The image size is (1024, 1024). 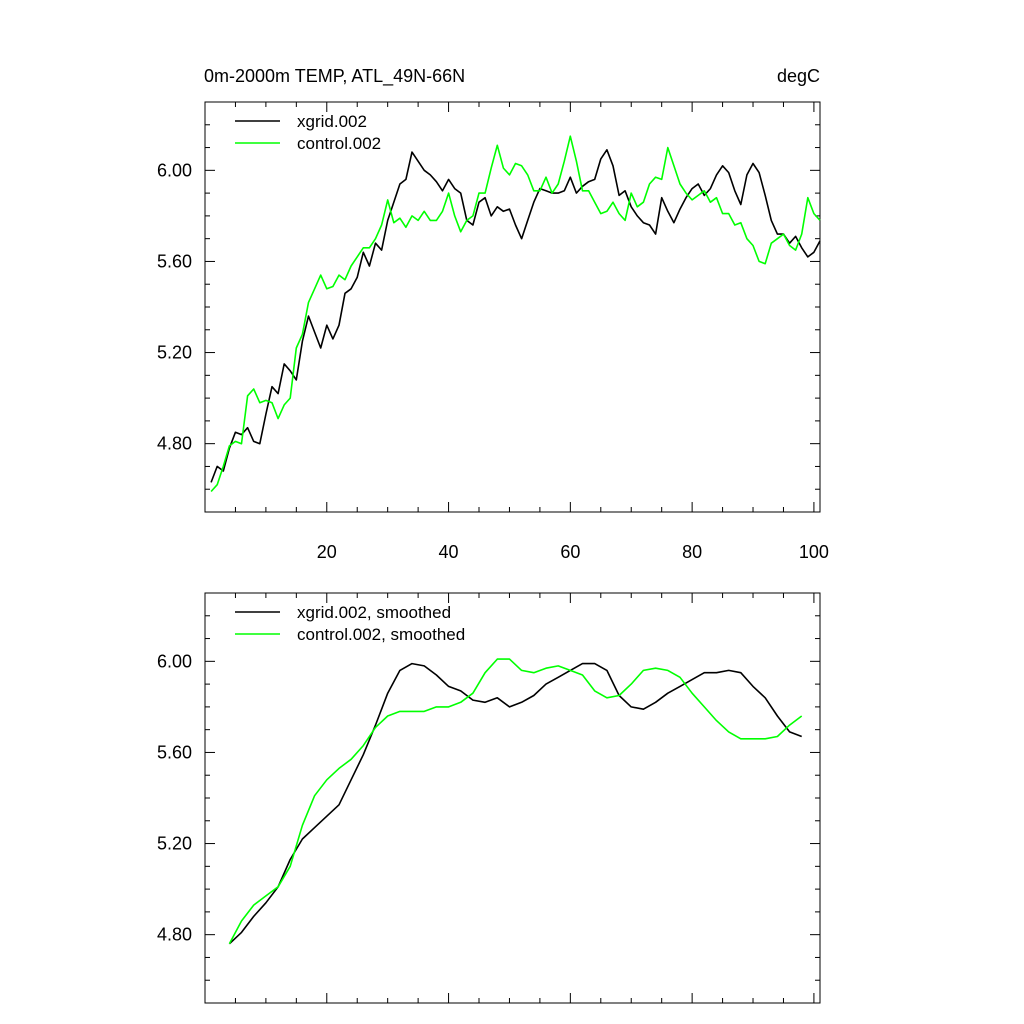 What do you see at coordinates (814, 552) in the screenshot?
I see `x-tick-label: 100` at bounding box center [814, 552].